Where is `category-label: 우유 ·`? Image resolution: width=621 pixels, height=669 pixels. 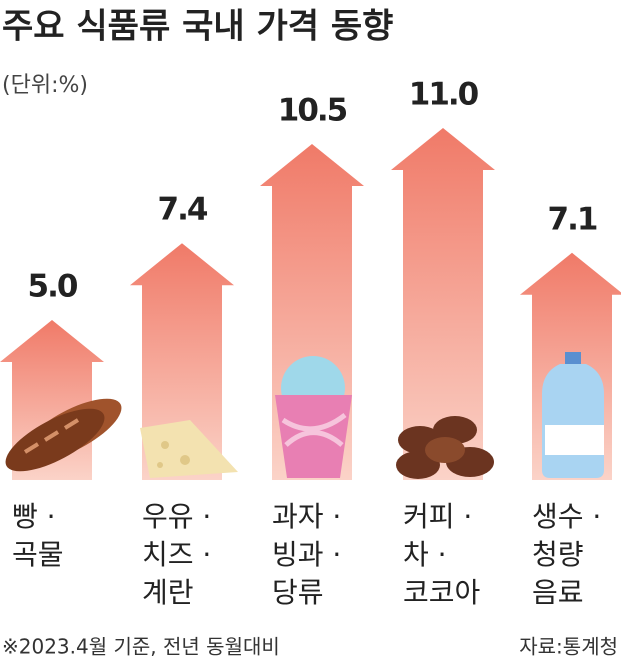
category-label: 우유 · is located at coordinates (176, 516).